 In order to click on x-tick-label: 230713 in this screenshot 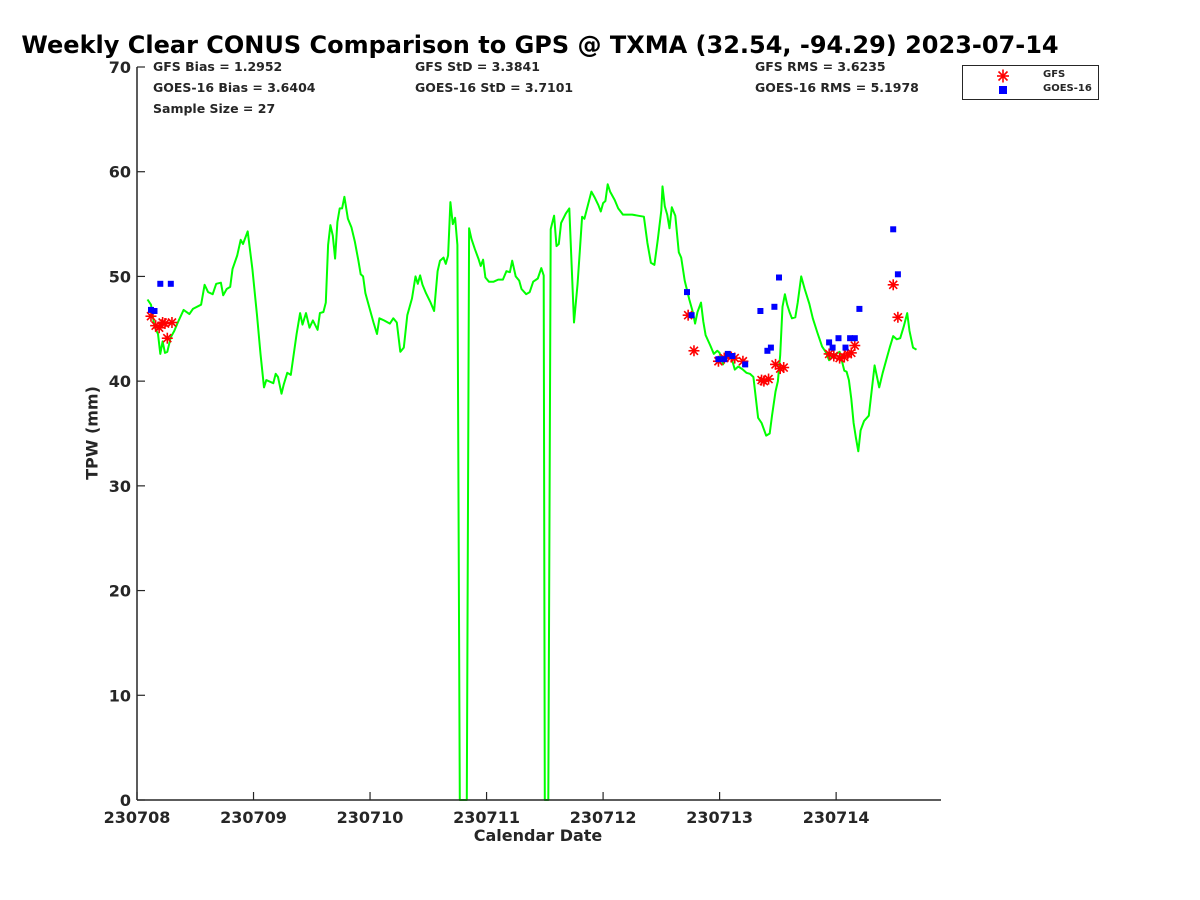, I will do `click(719, 817)`.